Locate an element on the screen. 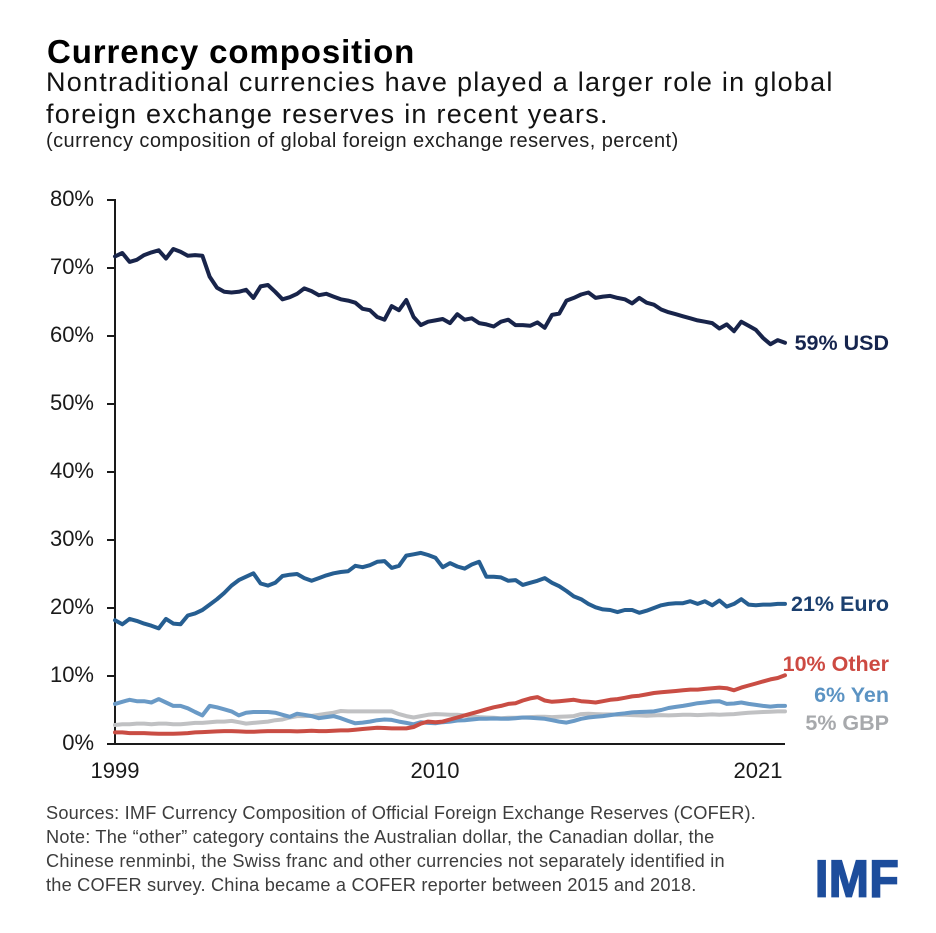 The image size is (936, 933). svg-text: 40% is located at coordinates (72, 470).